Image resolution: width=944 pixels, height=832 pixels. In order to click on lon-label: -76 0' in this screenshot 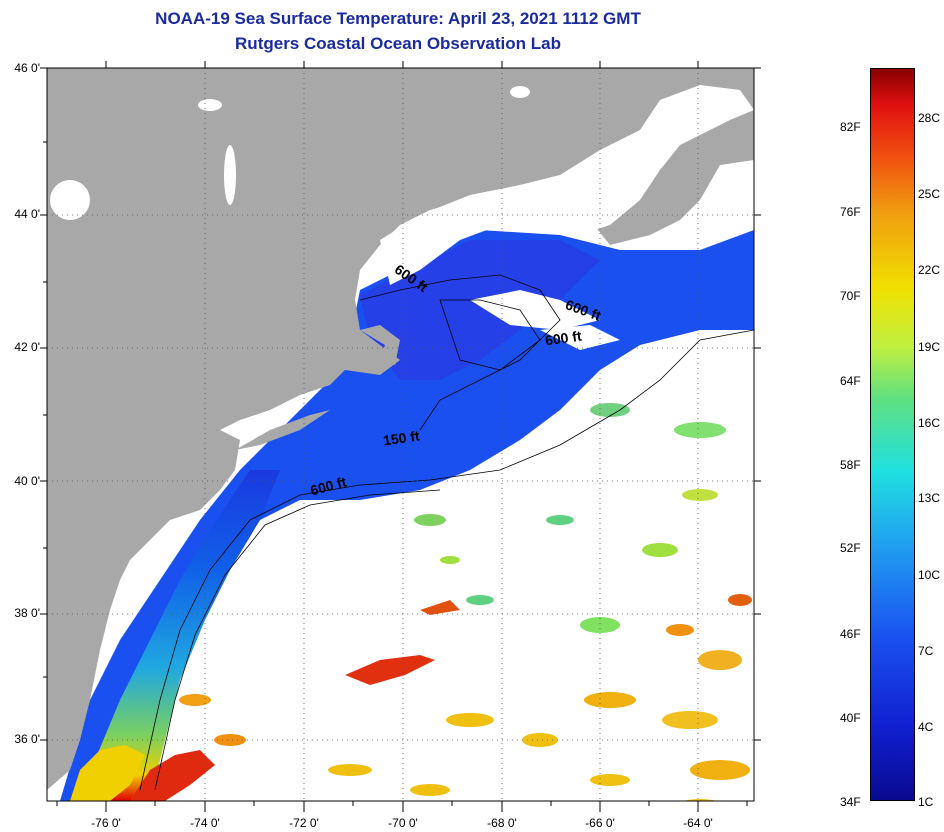, I will do `click(106, 823)`.